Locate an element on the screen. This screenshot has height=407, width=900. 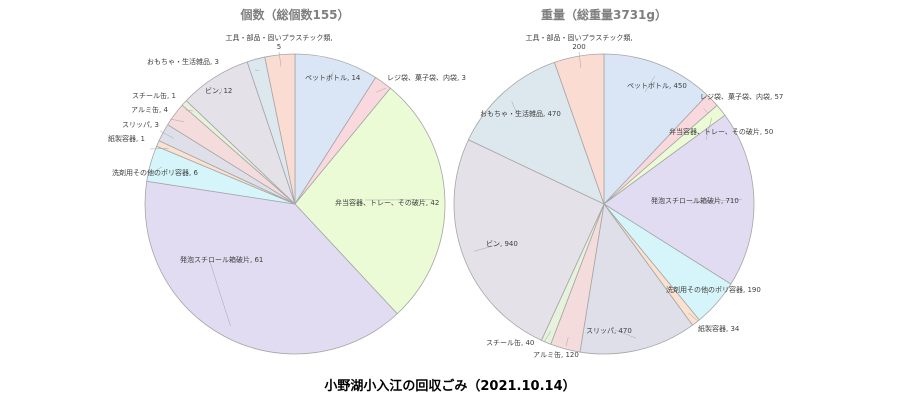
count-slice-label-6: 紙製容器, 1 is located at coordinates (126, 138).